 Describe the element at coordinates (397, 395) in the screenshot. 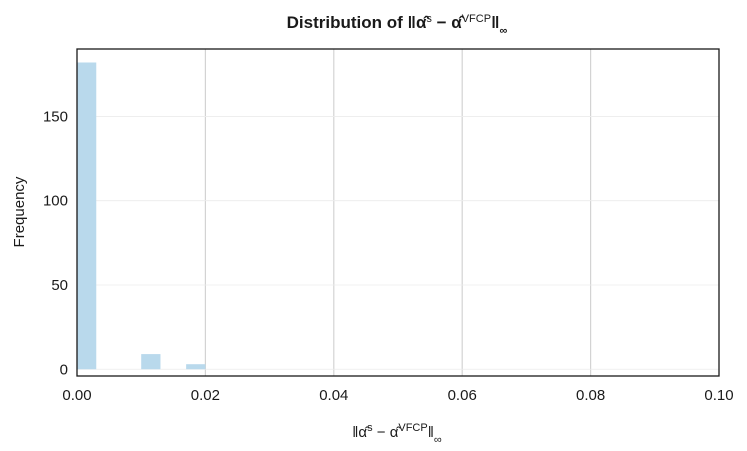

I see `x-tick-labels: 0.00 0.02 0.04 0.06 0.08 0.10` at that location.